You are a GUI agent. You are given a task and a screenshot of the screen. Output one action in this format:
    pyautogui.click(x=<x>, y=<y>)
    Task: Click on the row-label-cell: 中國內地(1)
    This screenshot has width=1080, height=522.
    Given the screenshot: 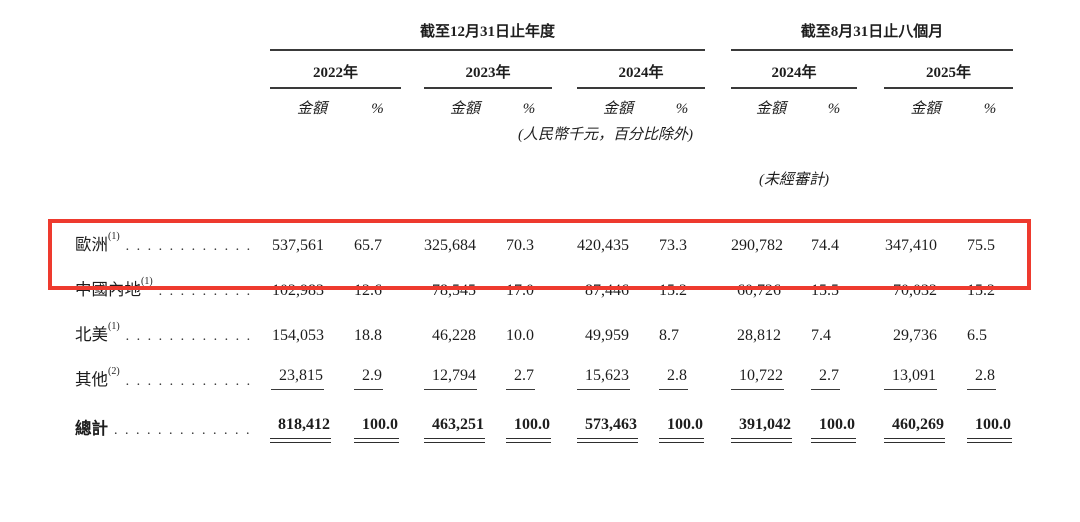 What is the action you would take?
    pyautogui.click(x=157, y=286)
    